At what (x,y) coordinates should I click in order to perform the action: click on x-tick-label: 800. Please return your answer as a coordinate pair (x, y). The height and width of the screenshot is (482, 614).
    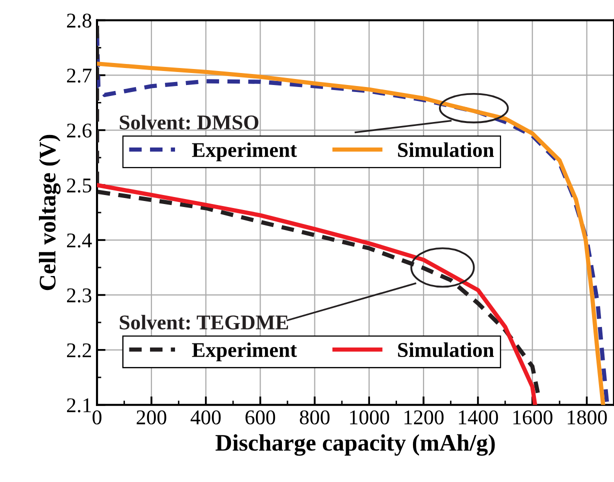
    Looking at the image, I should click on (315, 417).